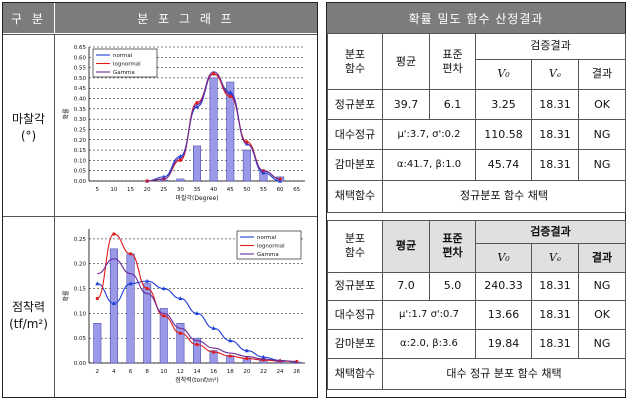 Image resolution: width=628 pixels, height=401 pixels. Describe the element at coordinates (296, 372) in the screenshot. I see `x-tick-label: 26` at that location.